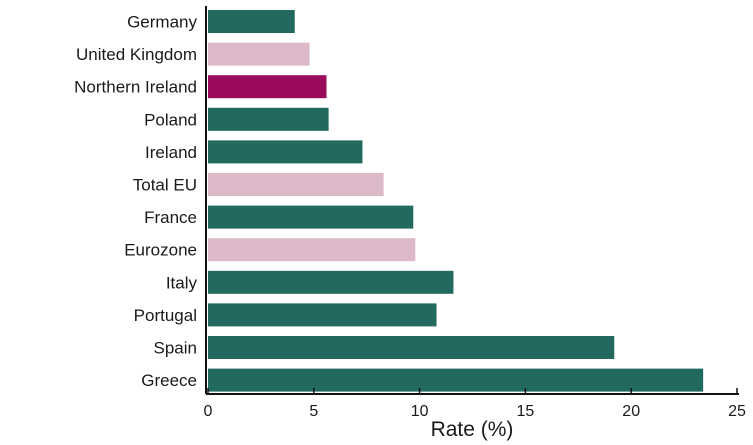 The image size is (753, 445). Describe the element at coordinates (169, 380) in the screenshot. I see `category-label: Greece` at that location.